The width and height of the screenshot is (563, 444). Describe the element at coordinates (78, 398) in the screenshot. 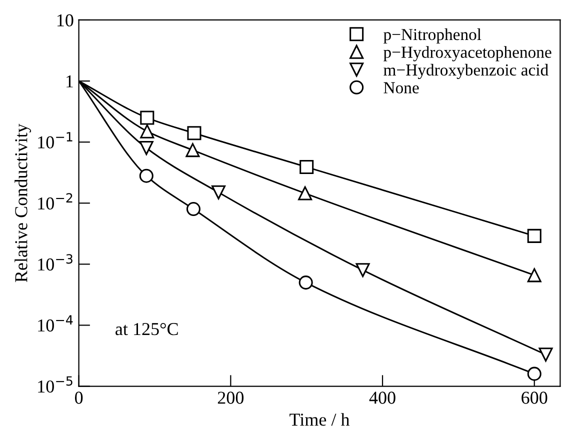

I see `x-tick-label: 0` at that location.